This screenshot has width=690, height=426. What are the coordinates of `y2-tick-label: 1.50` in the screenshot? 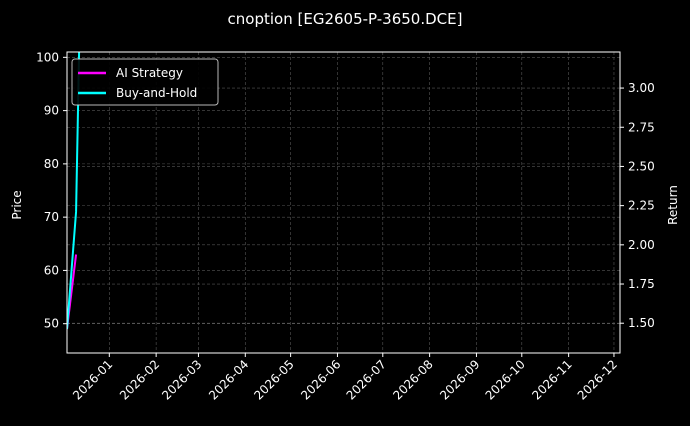 It's located at (641, 323).